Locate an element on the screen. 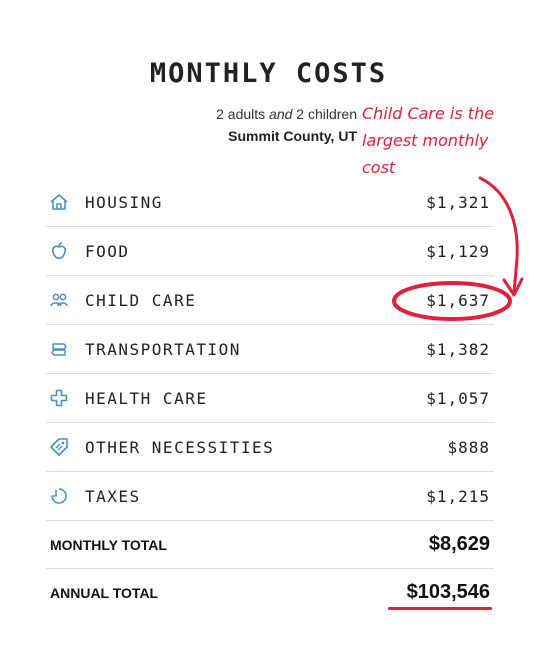 The height and width of the screenshot is (659, 537). annual-total-value: $103,546 is located at coordinates (448, 592).